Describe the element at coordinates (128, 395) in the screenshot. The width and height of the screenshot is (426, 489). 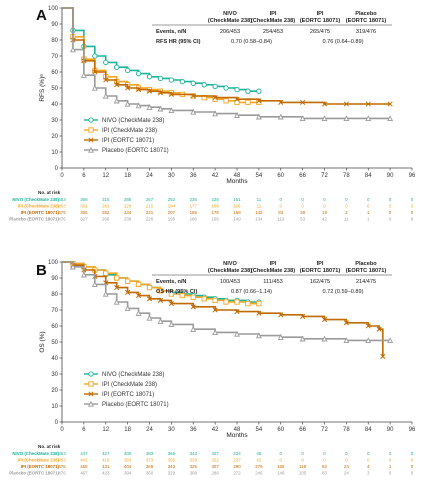
I see `legend-entry: IPI (EORTC 18071)` at that location.